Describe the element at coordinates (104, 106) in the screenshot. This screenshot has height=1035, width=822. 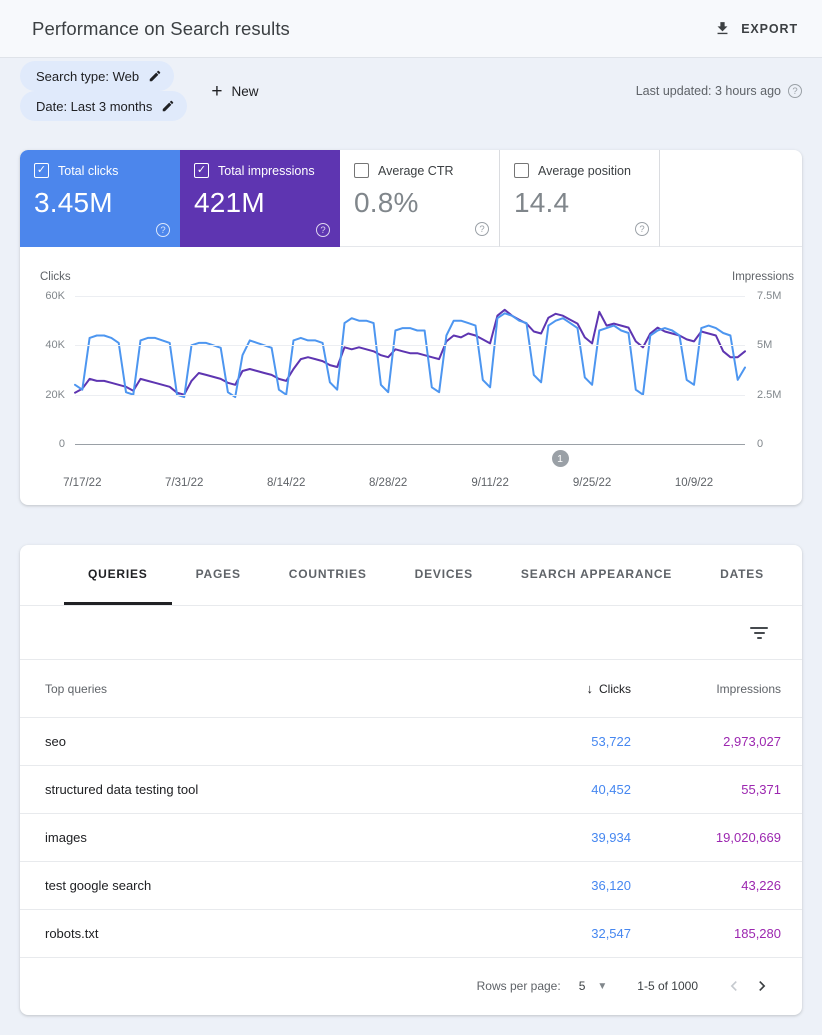
I see `filter-chip-date: Date: Last 3 months` at that location.